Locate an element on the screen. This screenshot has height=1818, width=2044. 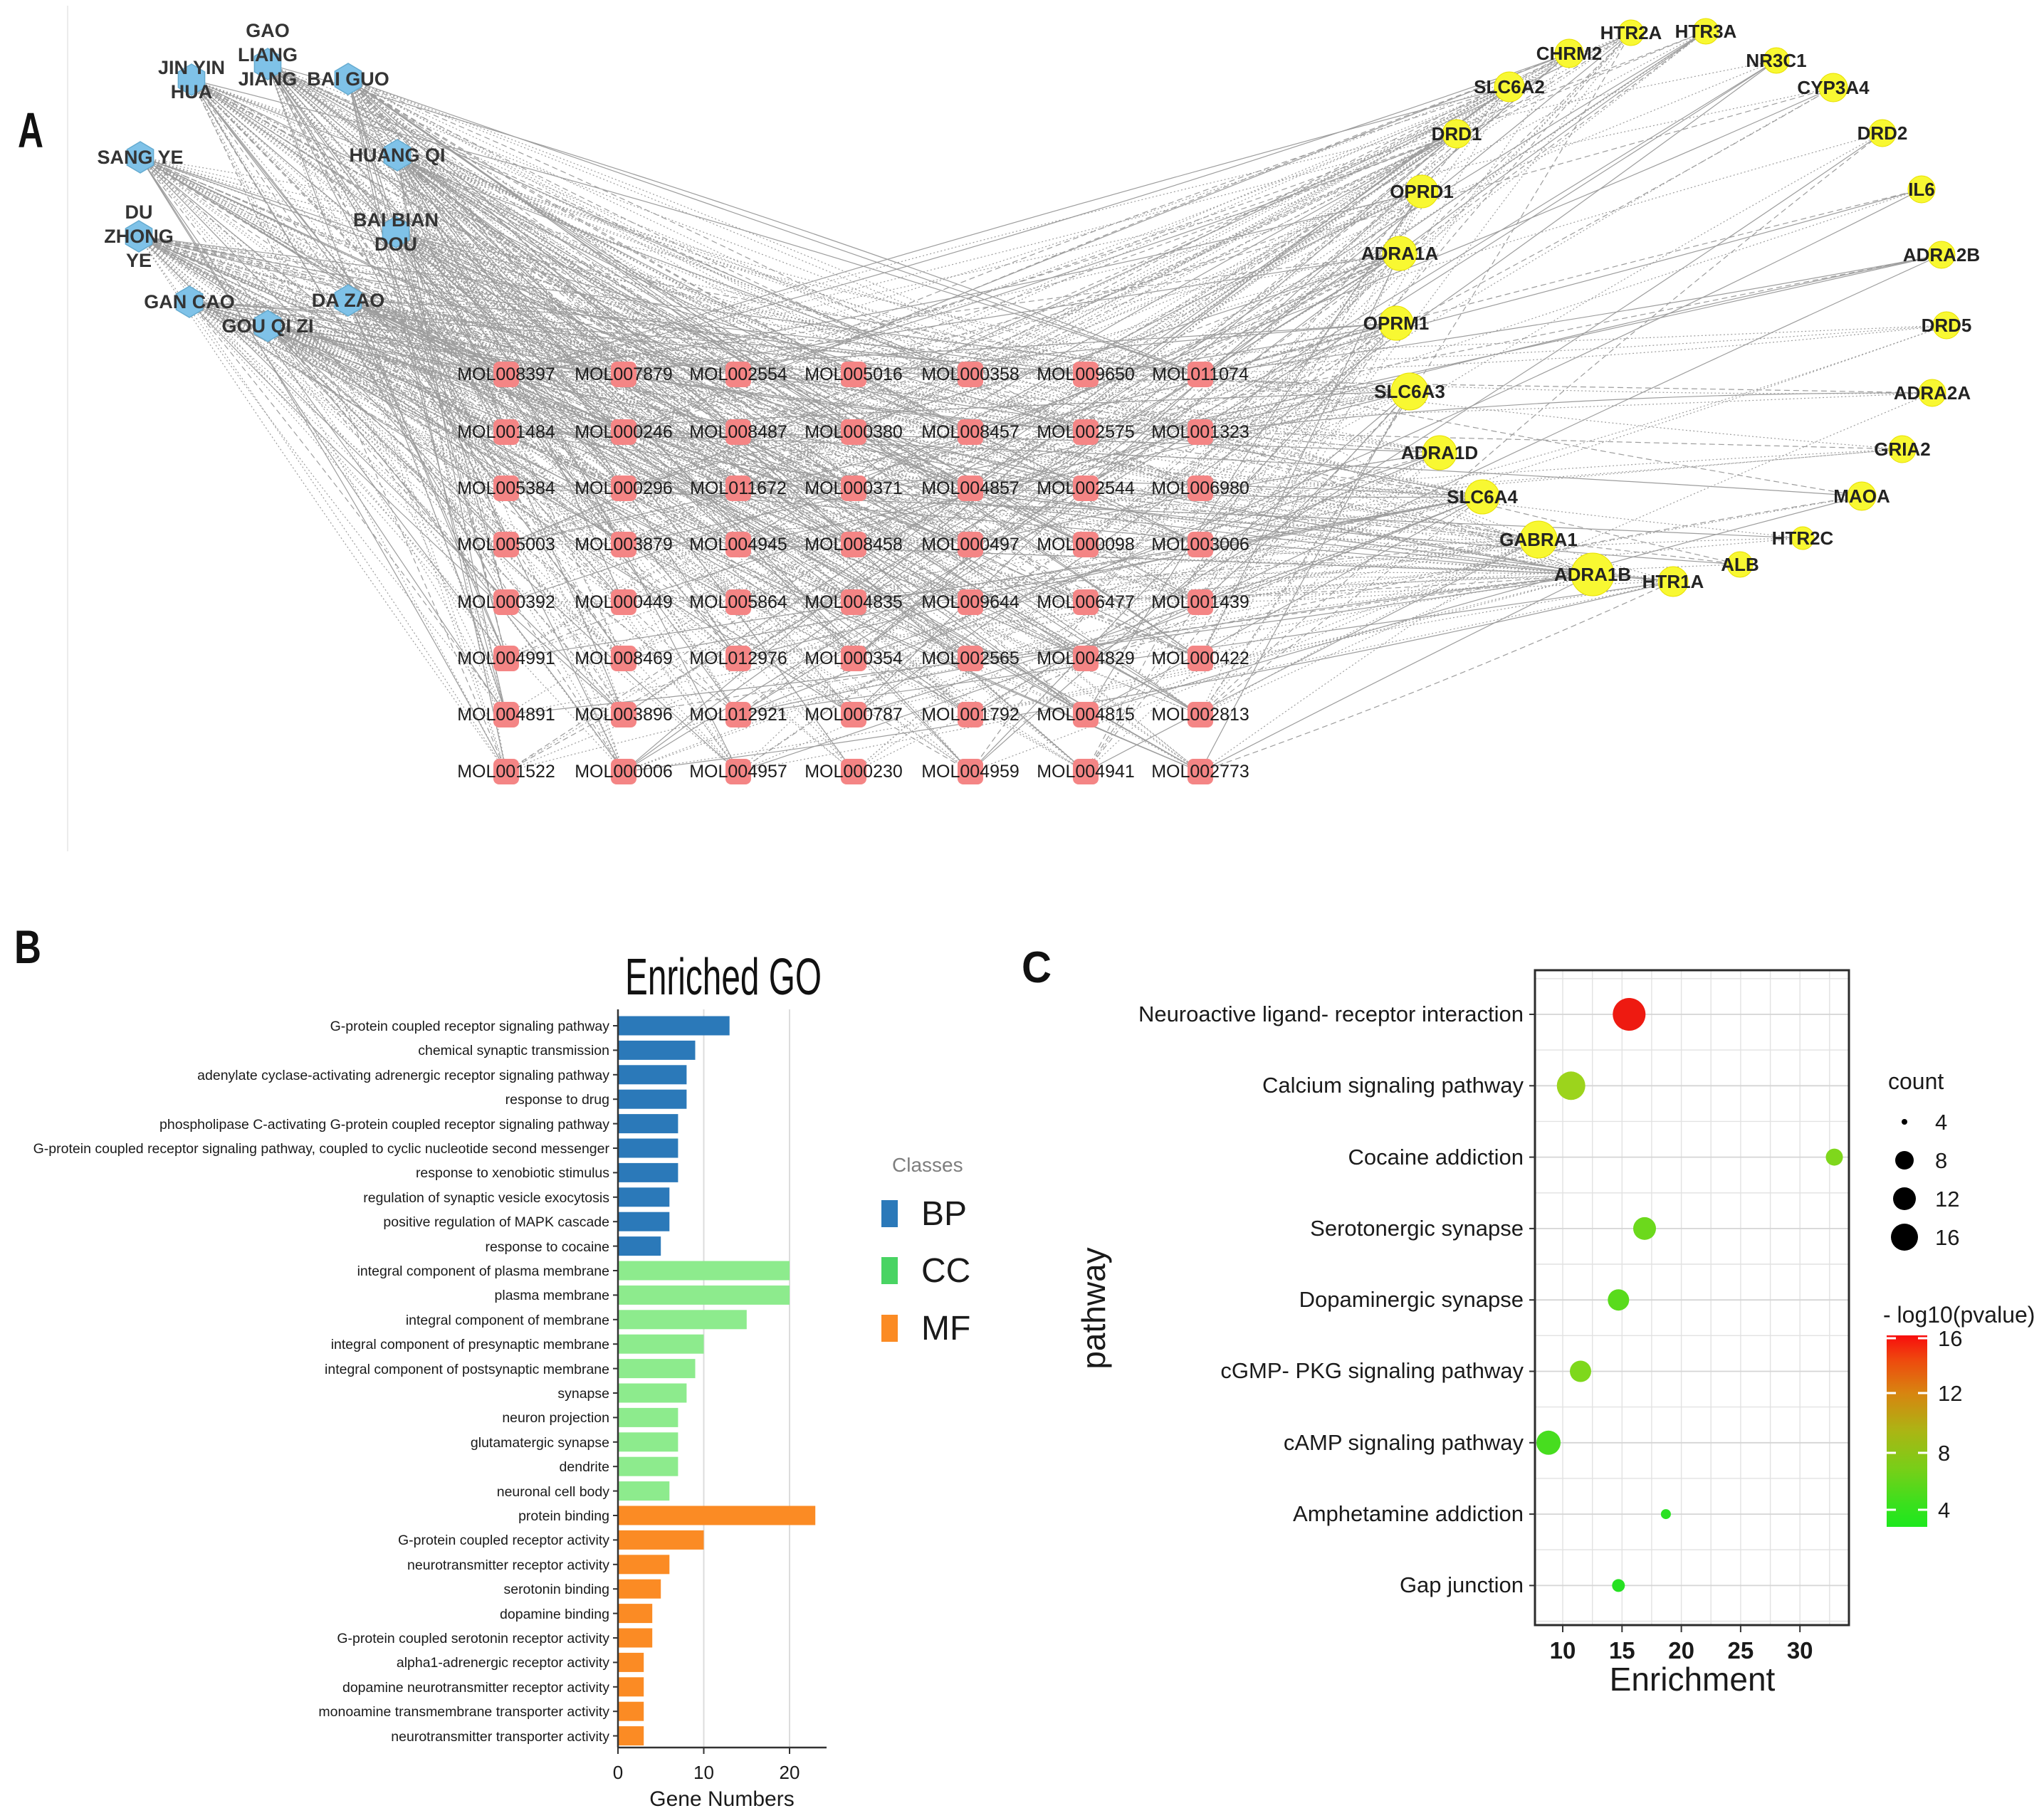
svg-text: MOL002565 is located at coordinates (971, 658).